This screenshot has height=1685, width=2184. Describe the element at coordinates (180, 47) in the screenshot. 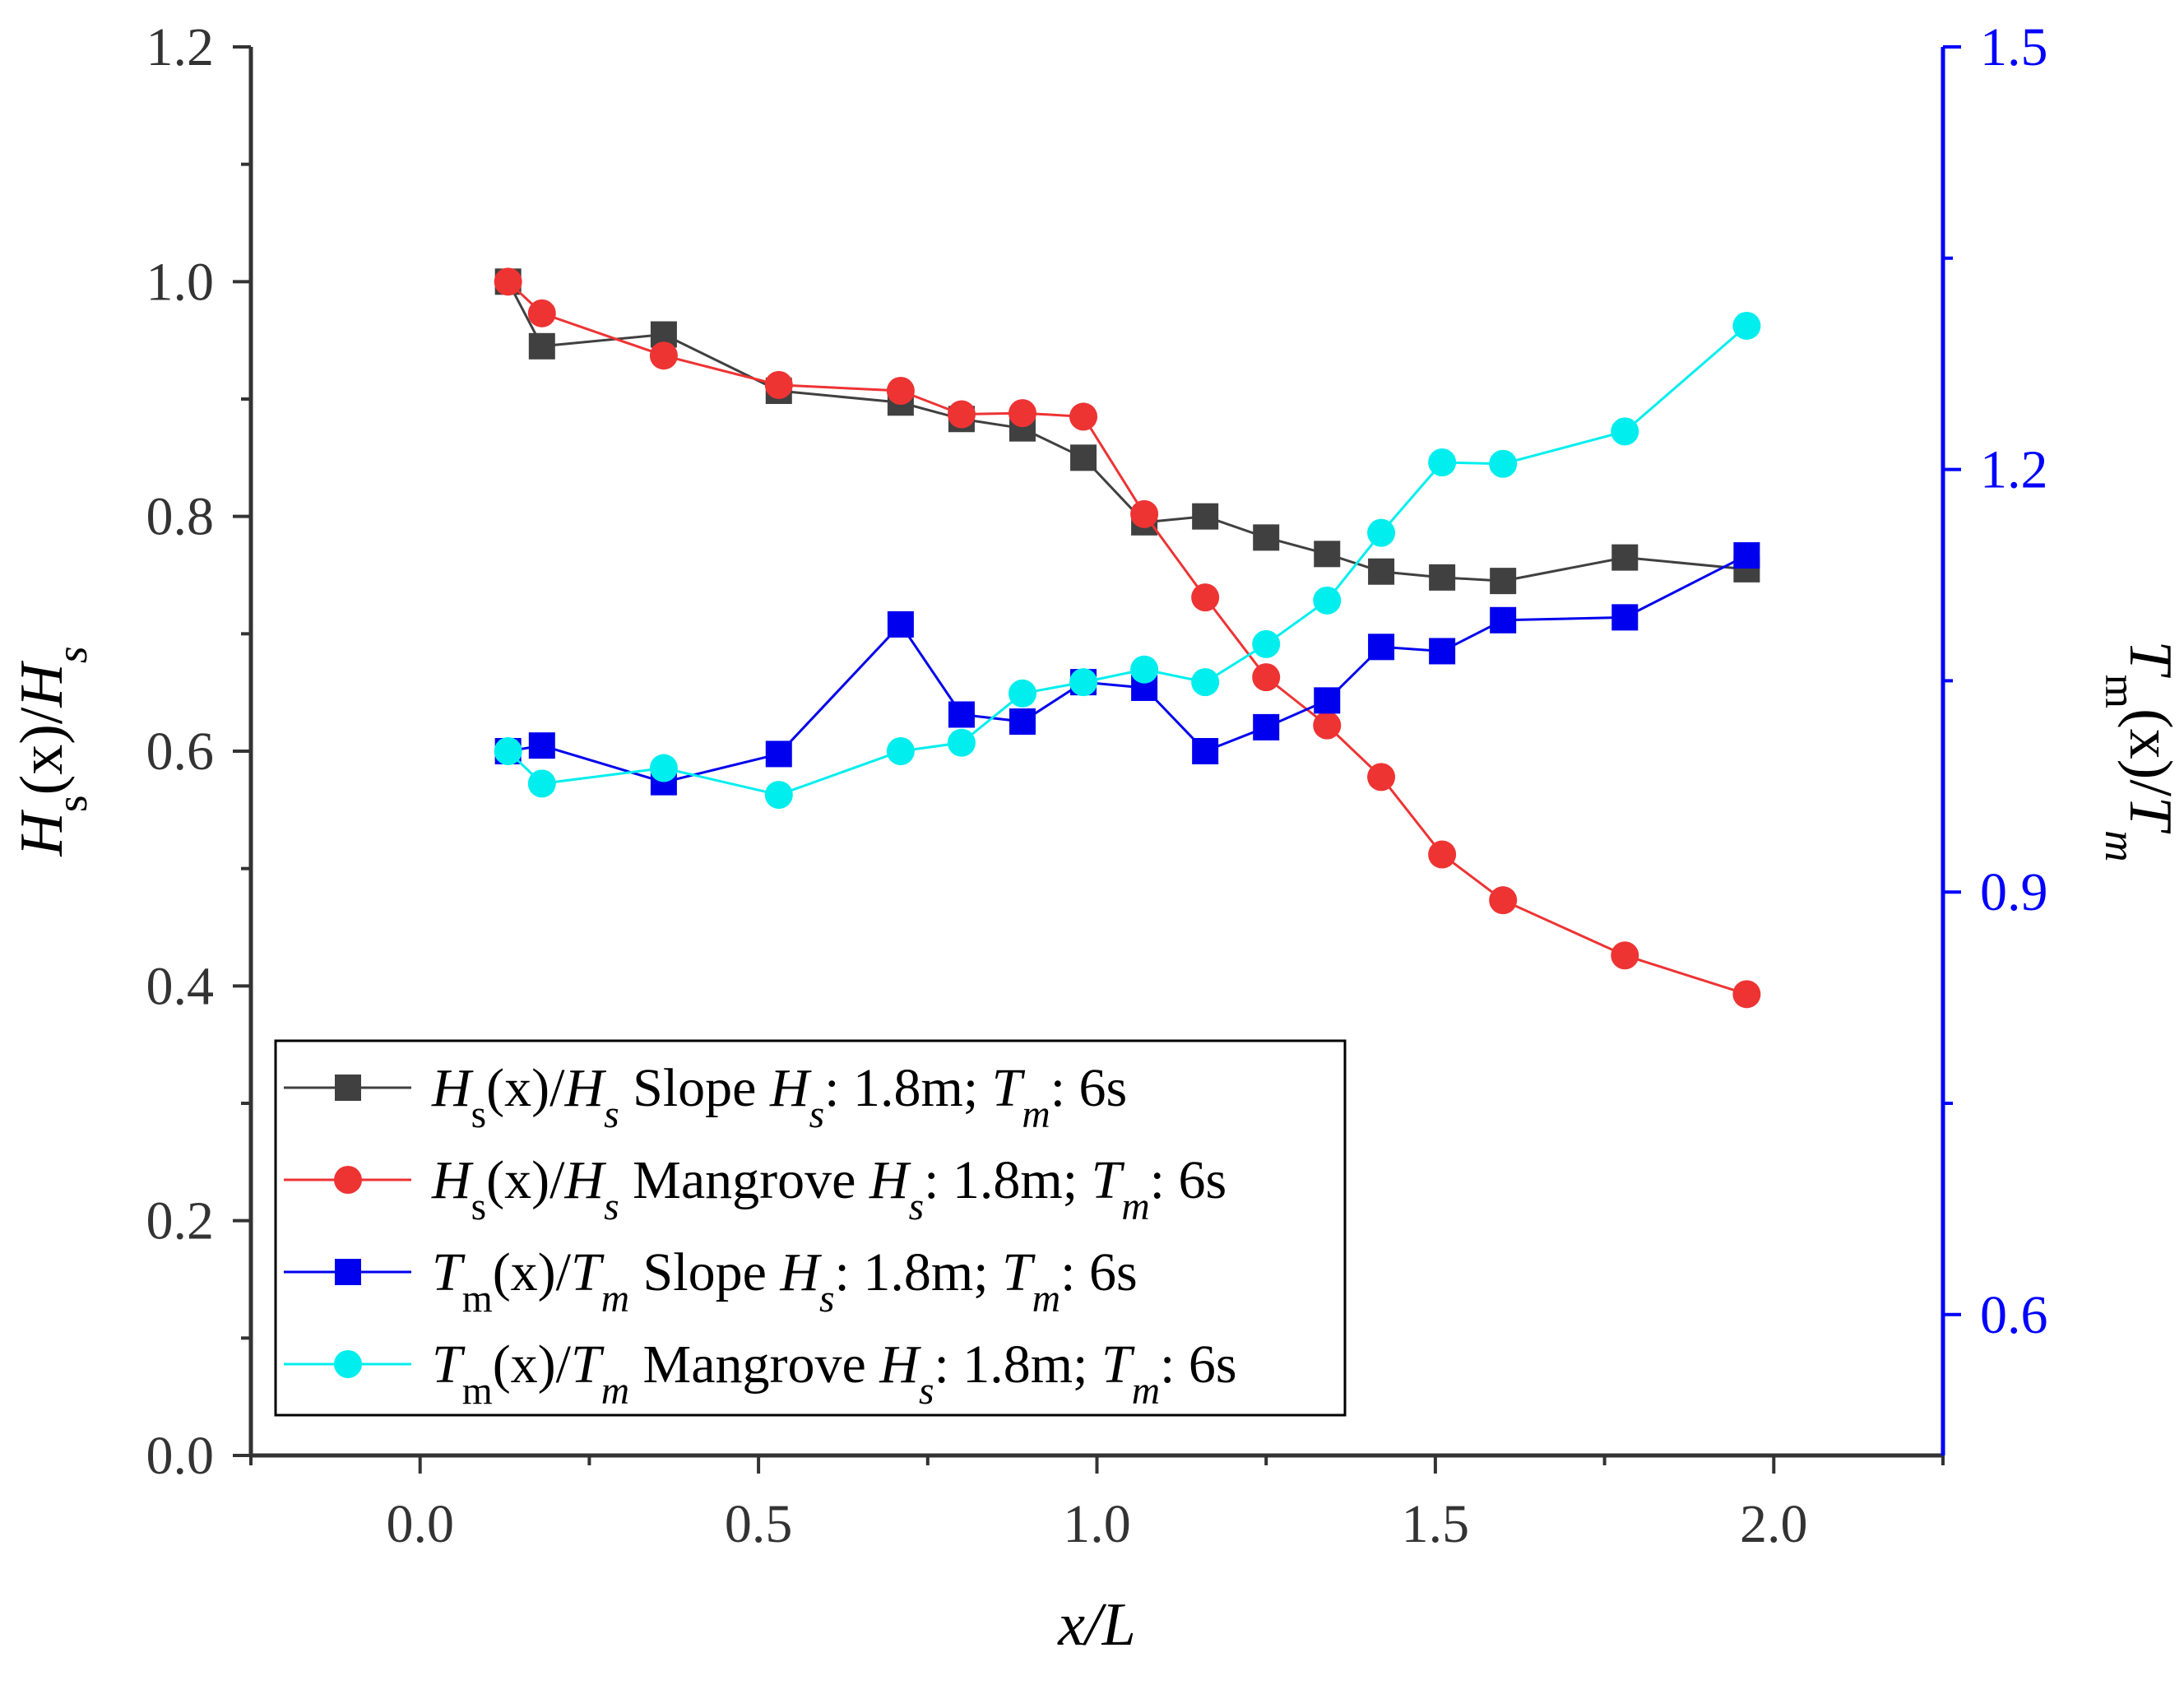

I see `y-left-tick-label: 1.2` at that location.